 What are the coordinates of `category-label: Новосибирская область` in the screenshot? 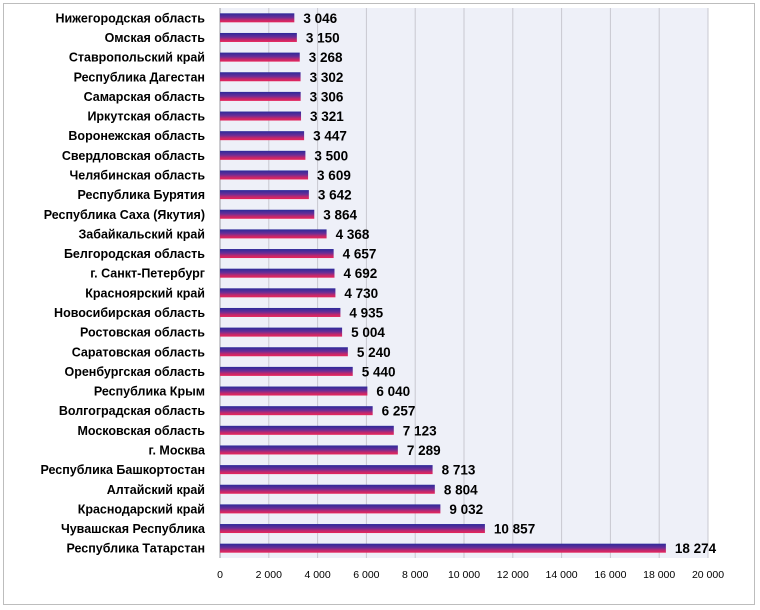 It's located at (129, 313).